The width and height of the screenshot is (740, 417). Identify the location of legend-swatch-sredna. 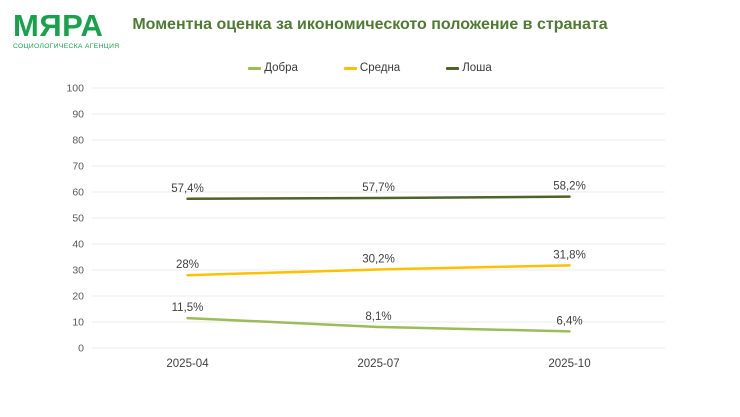
(350, 68).